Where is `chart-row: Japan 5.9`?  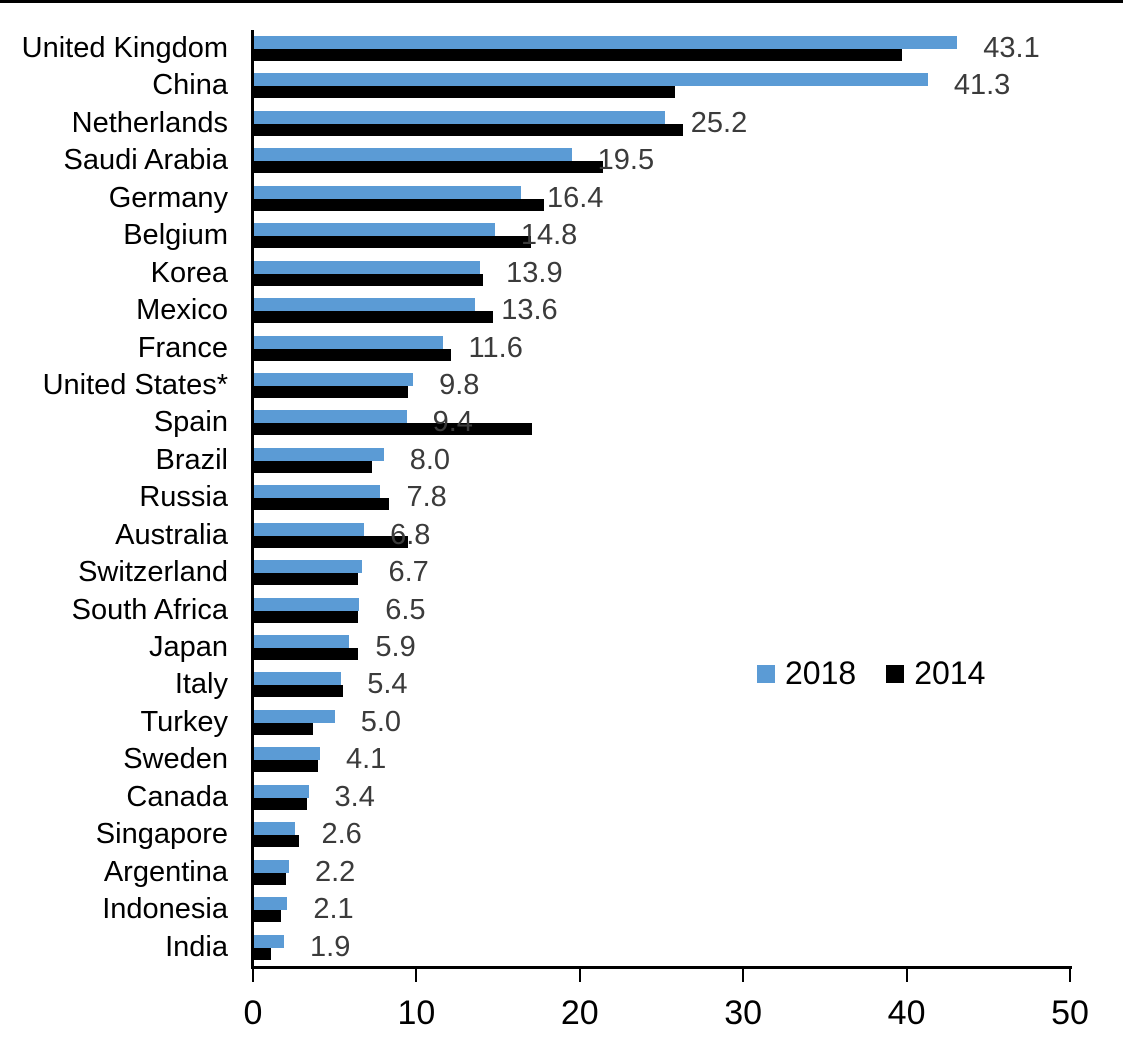
chart-row: Japan 5.9 is located at coordinates (561, 647).